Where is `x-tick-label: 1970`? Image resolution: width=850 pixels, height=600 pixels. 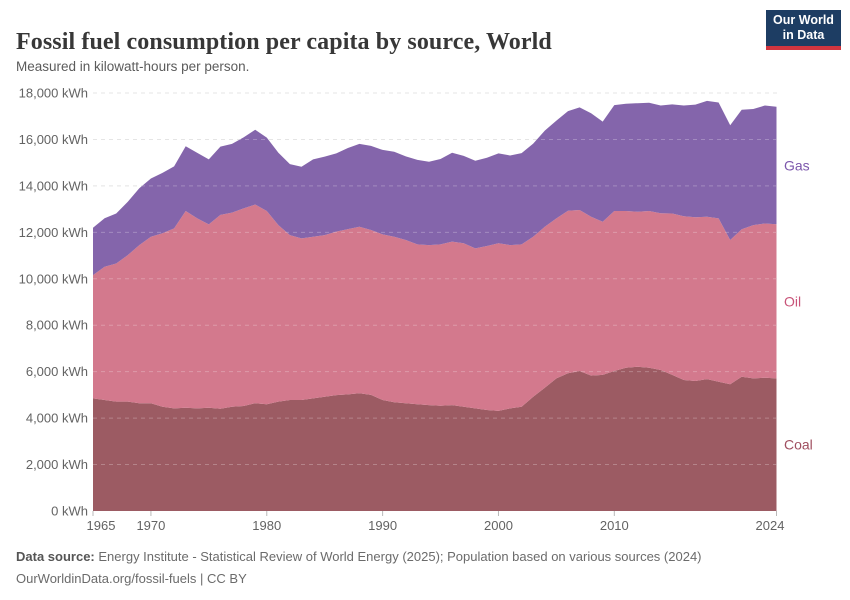 x-tick-label: 1970 is located at coordinates (150, 525).